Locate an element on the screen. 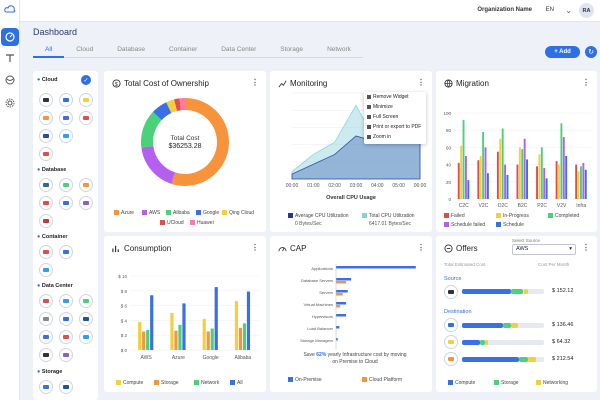  bar-c2c-completed is located at coordinates (463, 159).